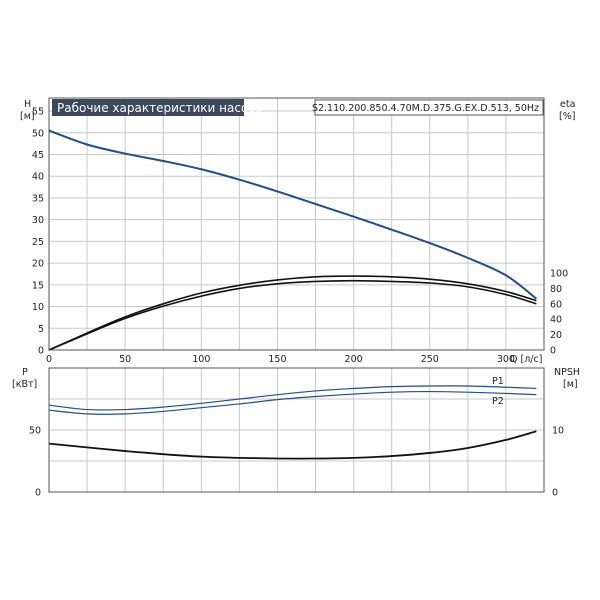  I want to click on y-tick-label-left: 30, so click(38, 220).